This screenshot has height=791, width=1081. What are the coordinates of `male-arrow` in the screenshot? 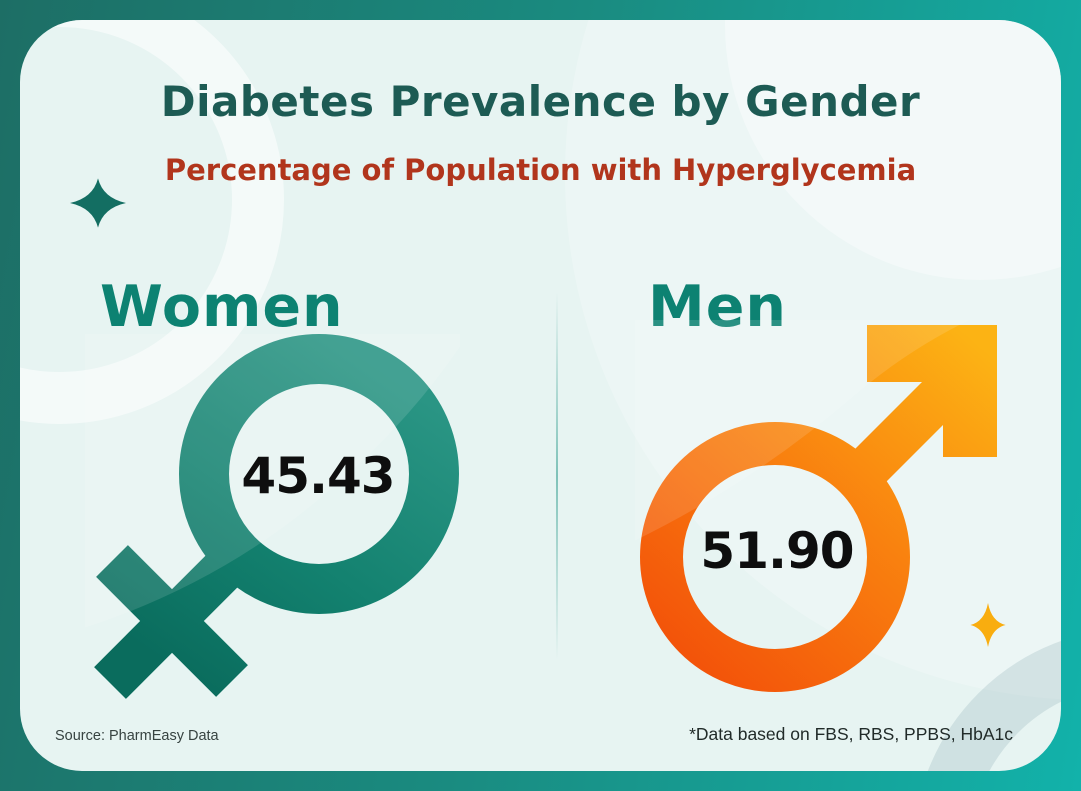 It's located at (915, 414).